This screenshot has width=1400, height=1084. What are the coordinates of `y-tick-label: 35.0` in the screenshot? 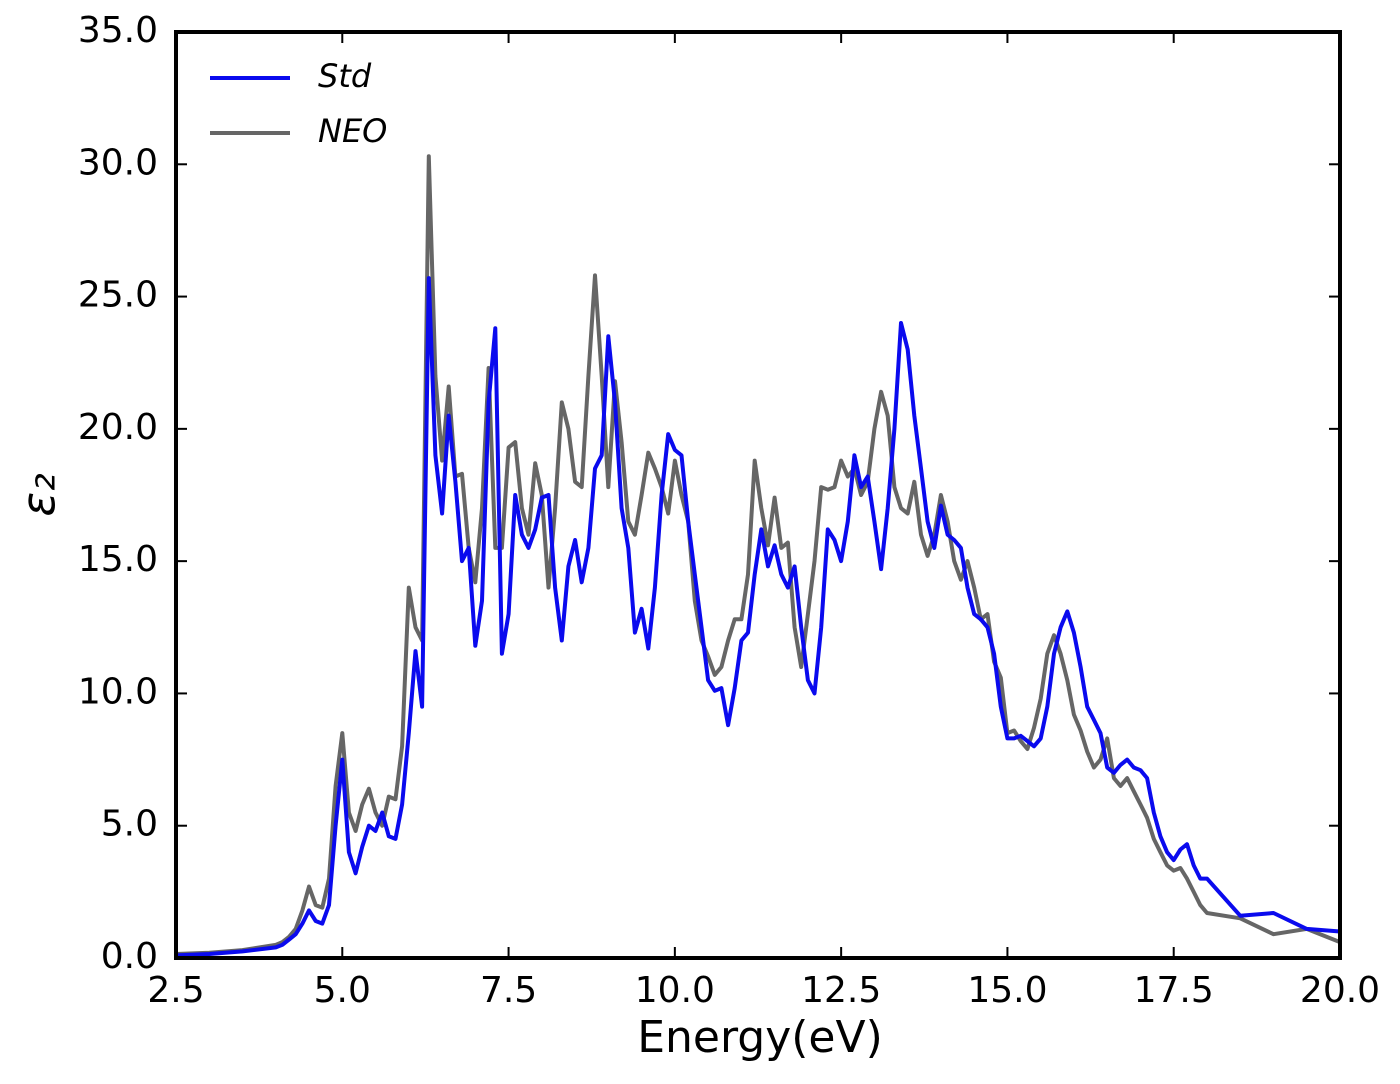 It's located at (118, 30).